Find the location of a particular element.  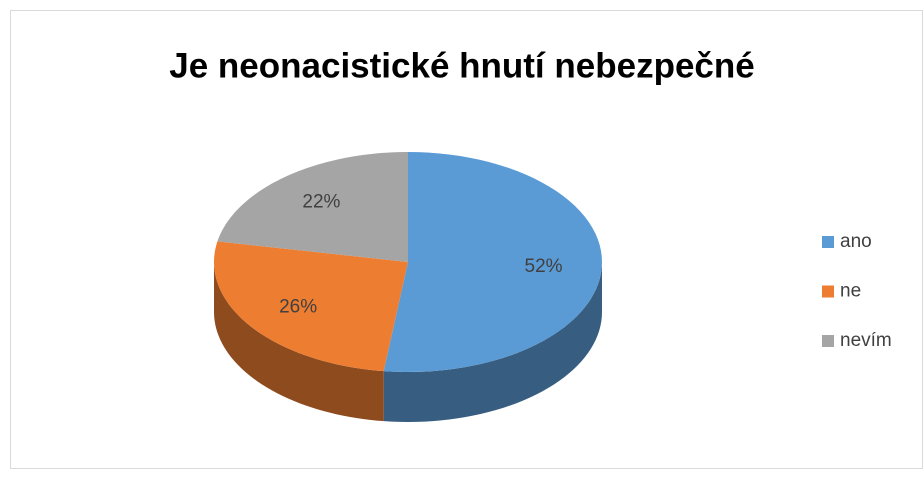

legend-label: ne is located at coordinates (850, 291).